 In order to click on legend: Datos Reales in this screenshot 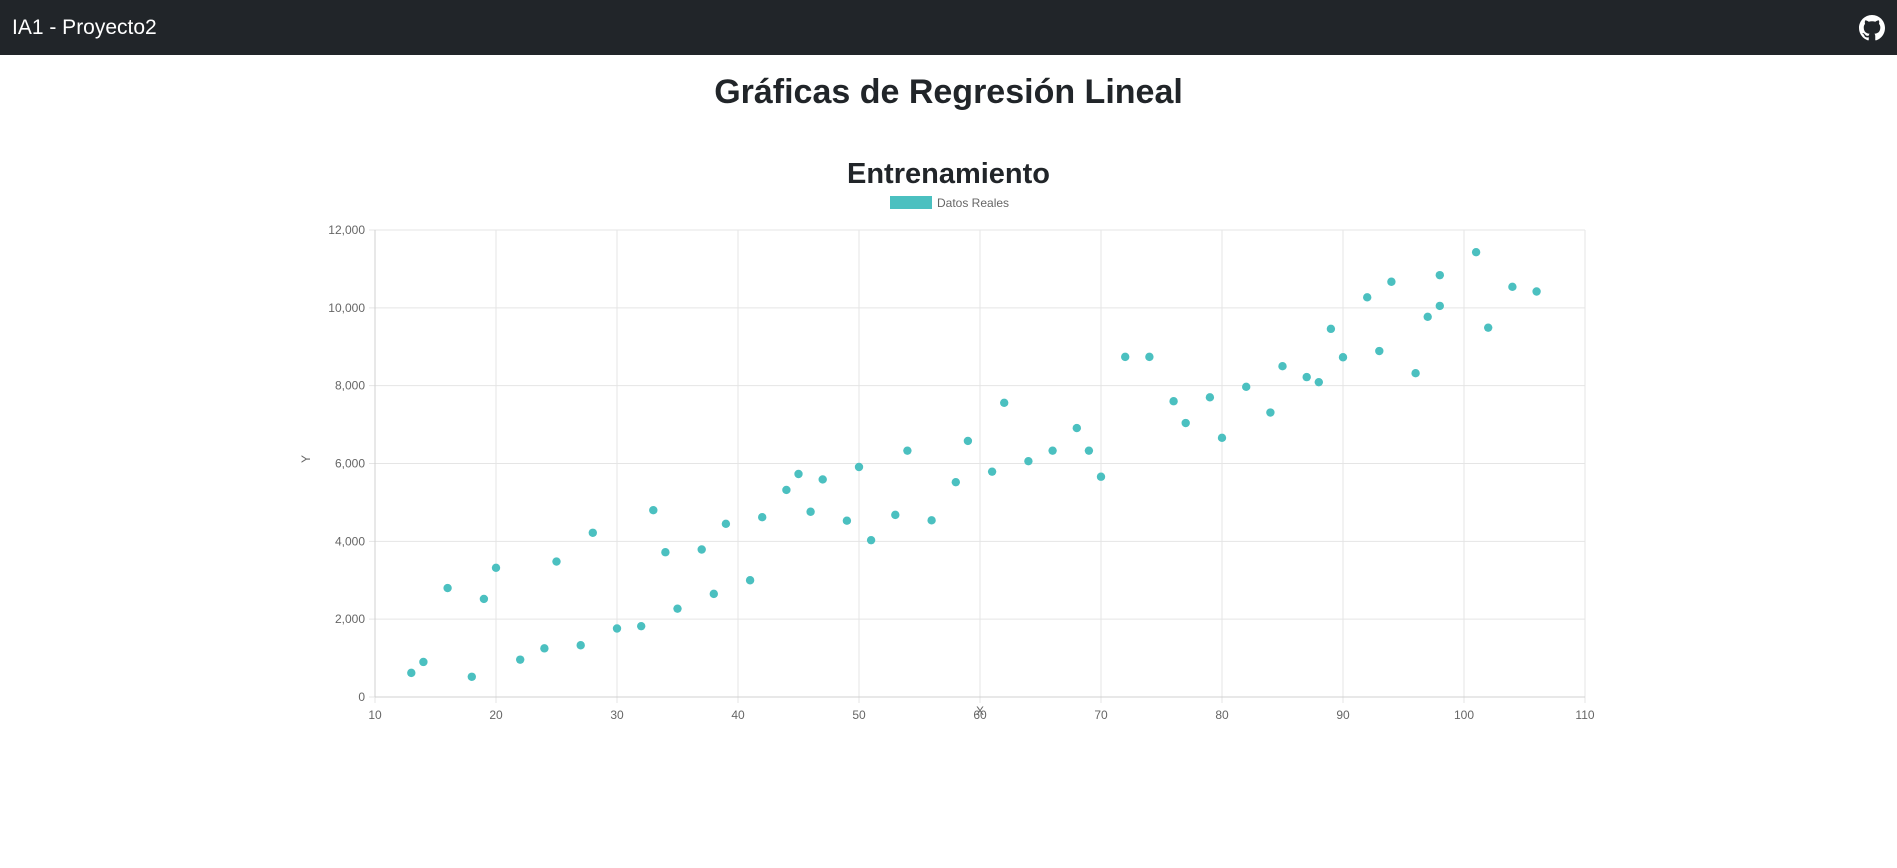, I will do `click(949, 203)`.